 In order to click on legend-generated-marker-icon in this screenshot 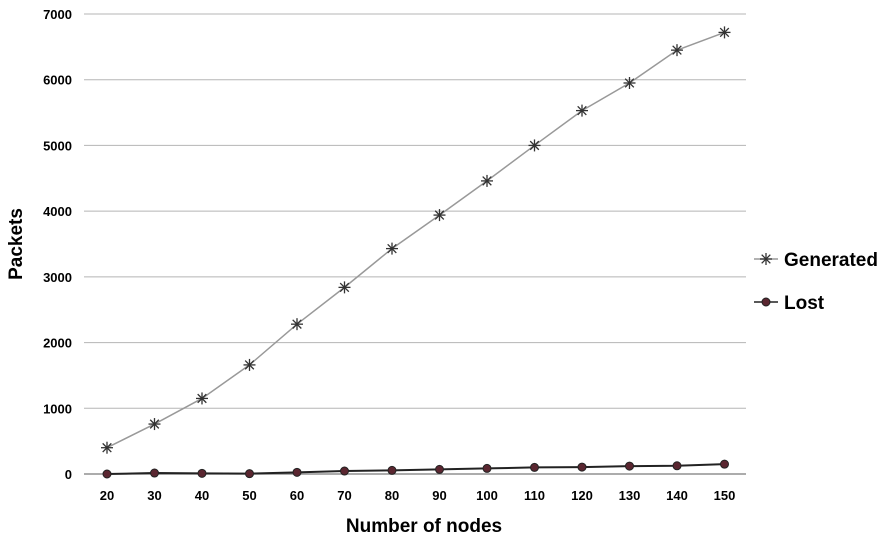, I will do `click(766, 259)`.